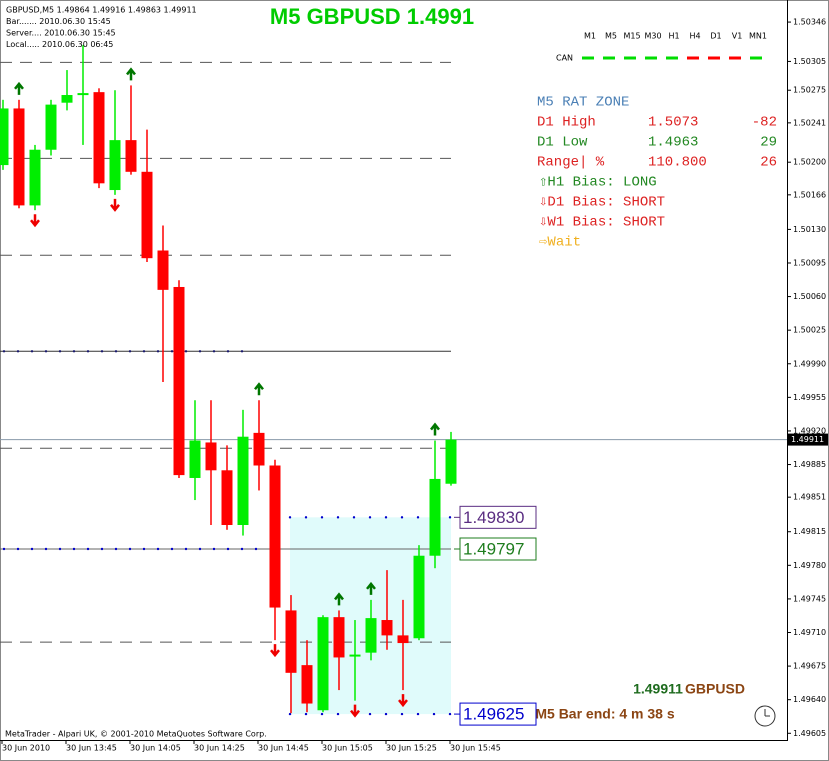 The width and height of the screenshot is (829, 761). I want to click on y-tick-label: 1.49745, so click(809, 598).